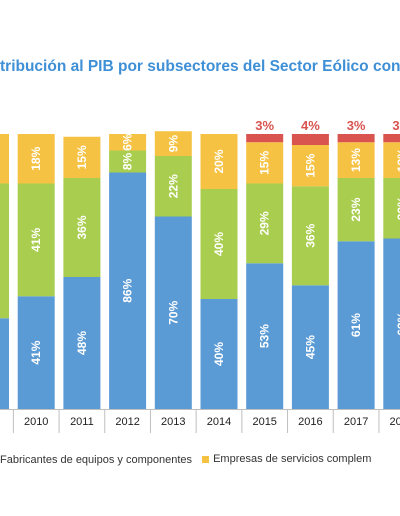  Describe the element at coordinates (173, 422) in the screenshot. I see `x-tick-label: 2013` at that location.